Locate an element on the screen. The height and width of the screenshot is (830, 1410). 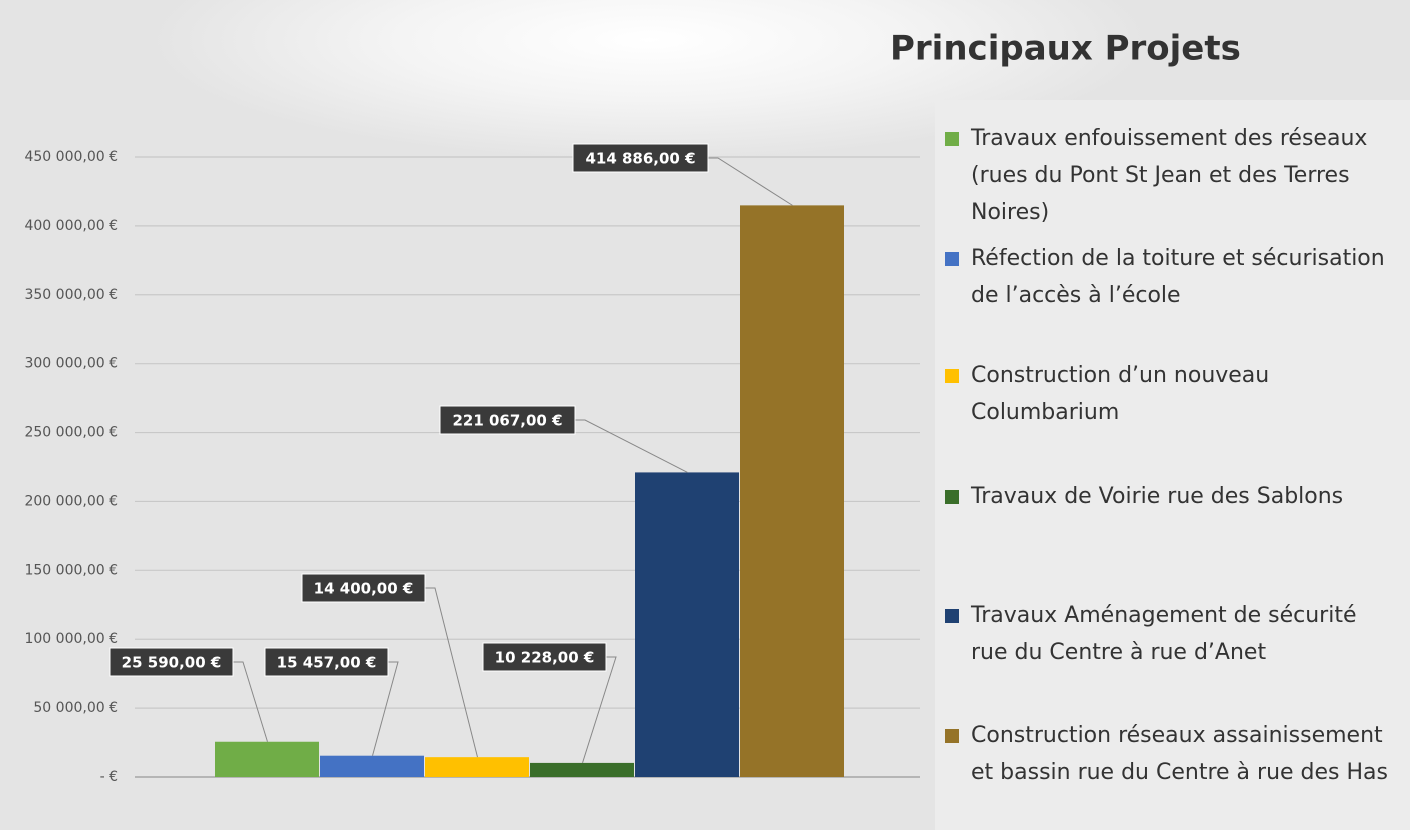
y-tick-label: - € is located at coordinates (109, 777).